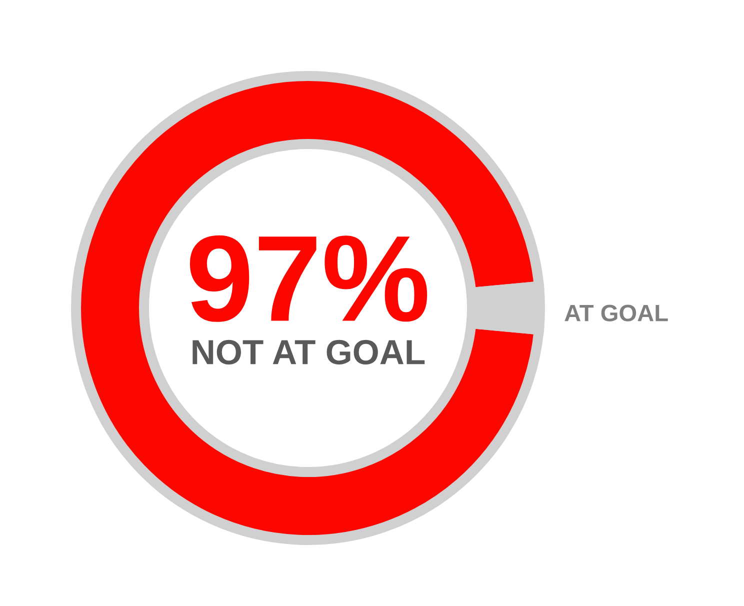 Image resolution: width=744 pixels, height=606 pixels. What do you see at coordinates (616, 313) in the screenshot?
I see `slice-label: AT GOAL` at bounding box center [616, 313].